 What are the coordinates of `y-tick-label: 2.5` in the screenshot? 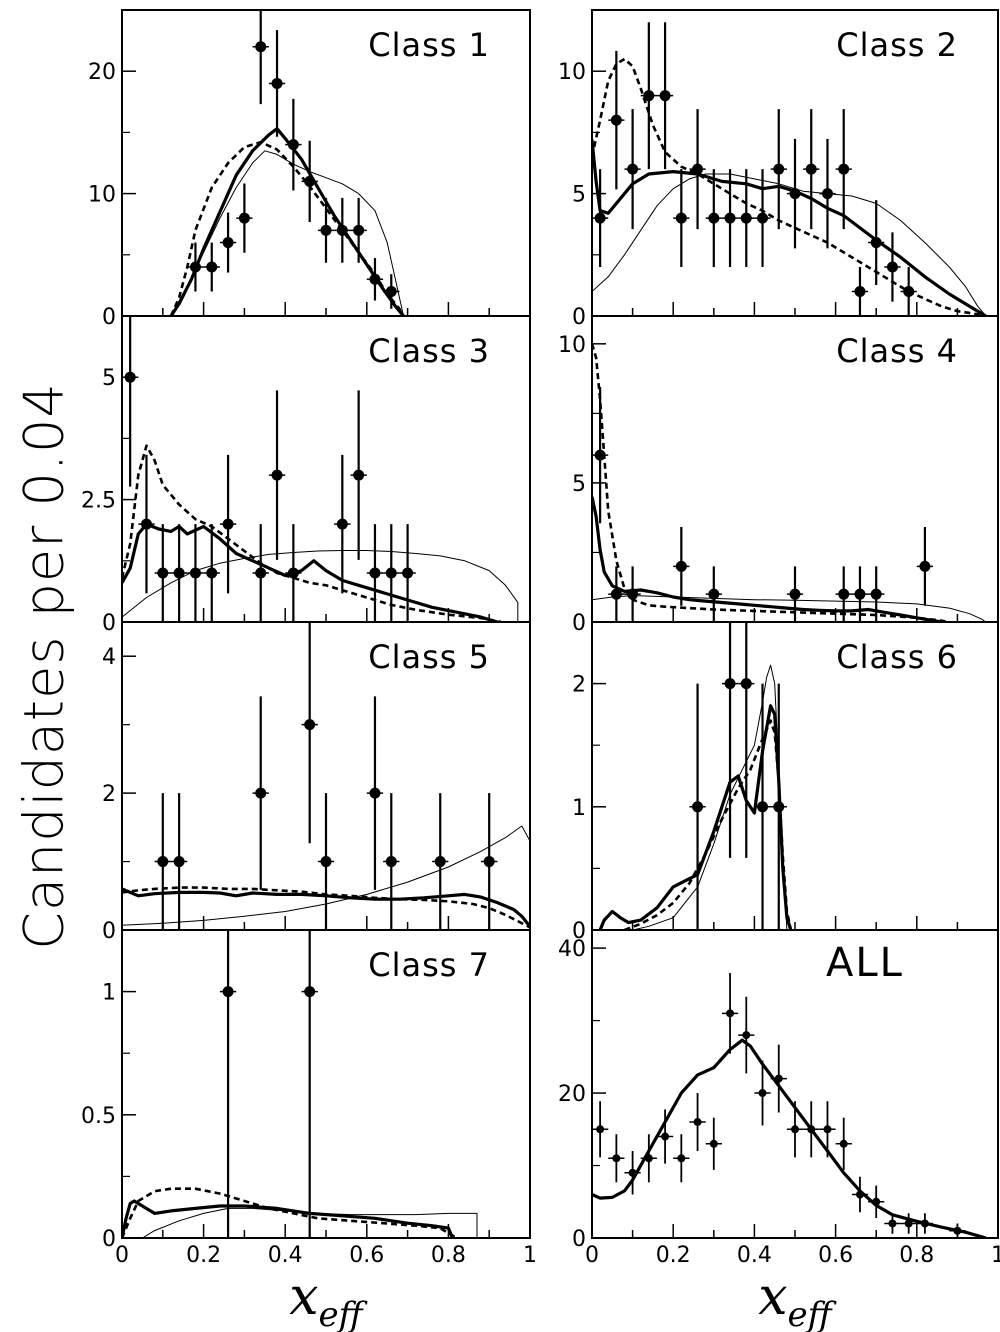 It's located at (98, 501).